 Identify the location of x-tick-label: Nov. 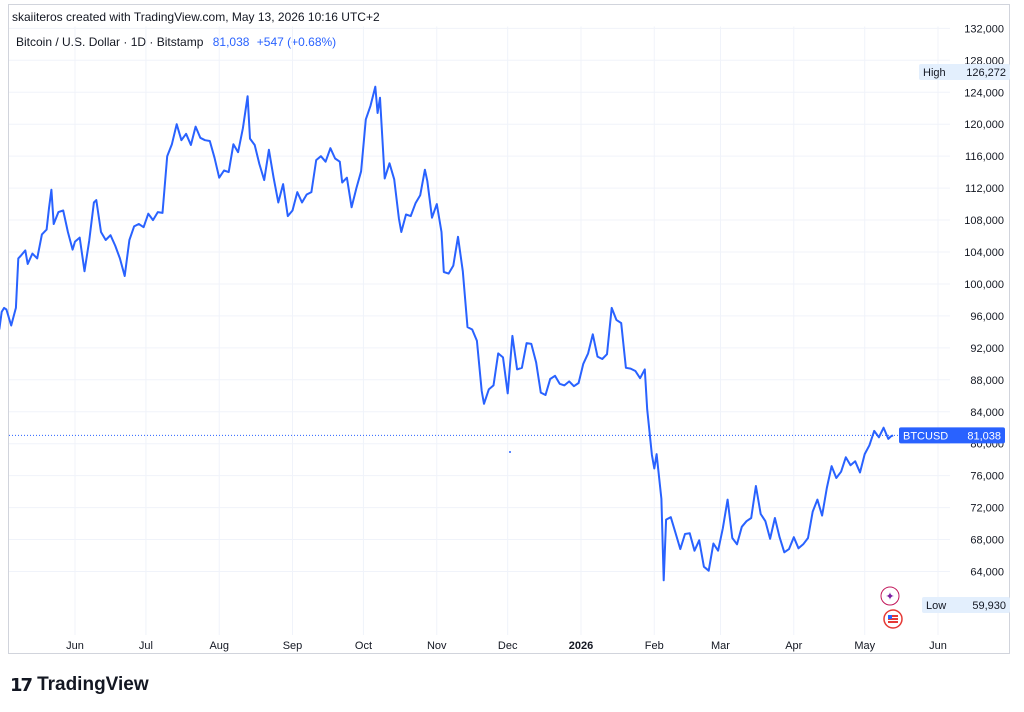
(437, 646).